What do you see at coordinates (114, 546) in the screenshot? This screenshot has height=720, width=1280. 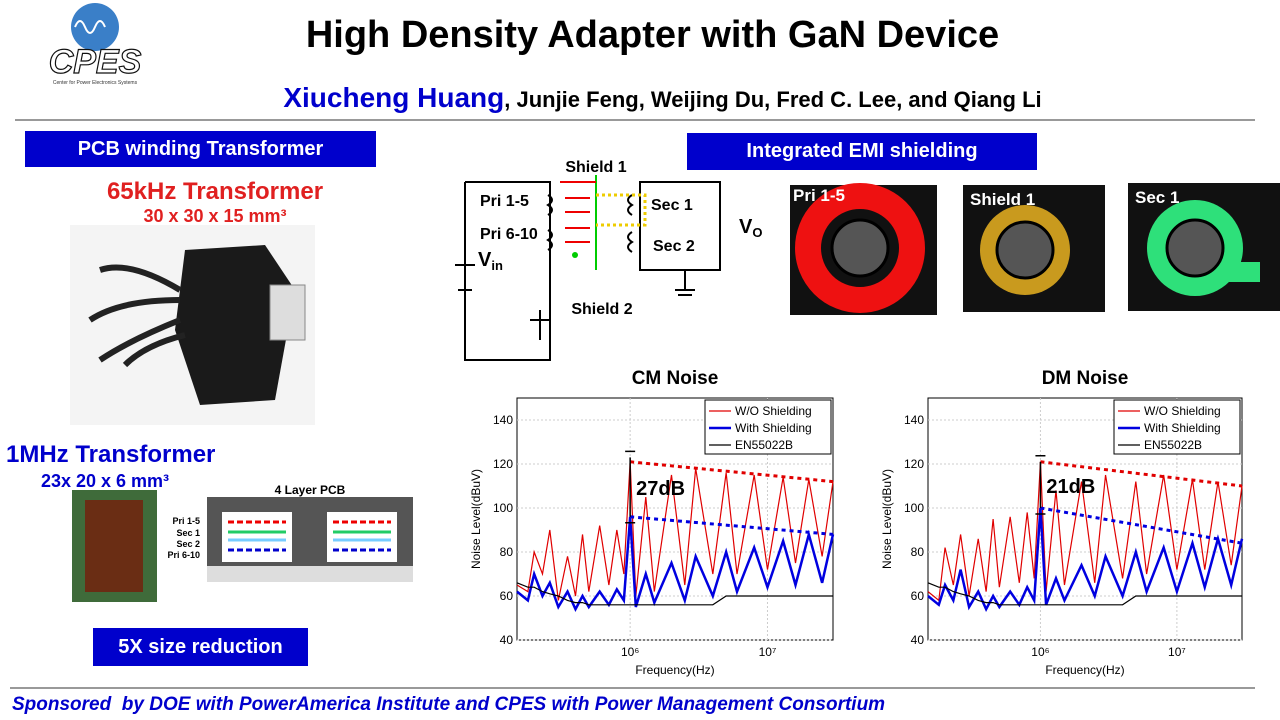 I see `pcb-transformer` at bounding box center [114, 546].